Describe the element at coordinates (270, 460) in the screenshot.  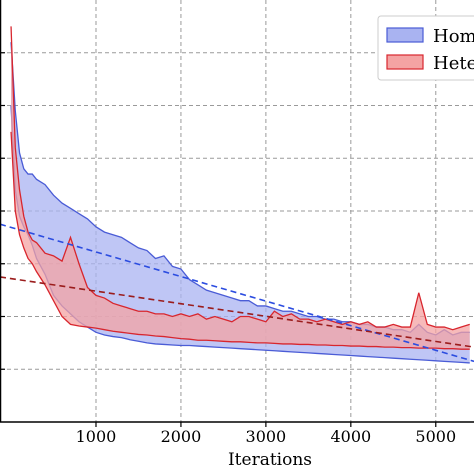
I see `x-axis-label: Iterations` at that location.